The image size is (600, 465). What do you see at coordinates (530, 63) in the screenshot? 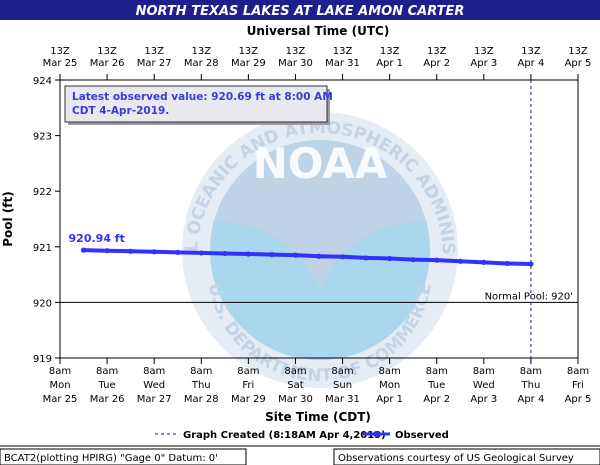
I see `utc-tick-date: Apr 4` at bounding box center [530, 63].